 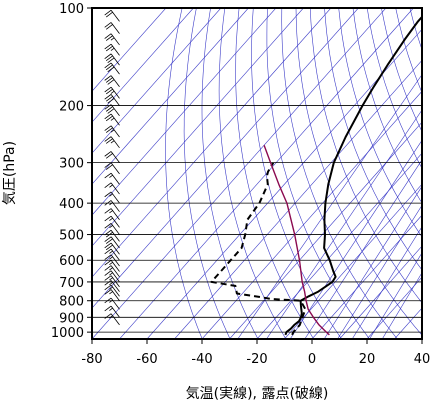 What do you see at coordinates (91, 359) in the screenshot?
I see `x-tick-label: -80` at bounding box center [91, 359].